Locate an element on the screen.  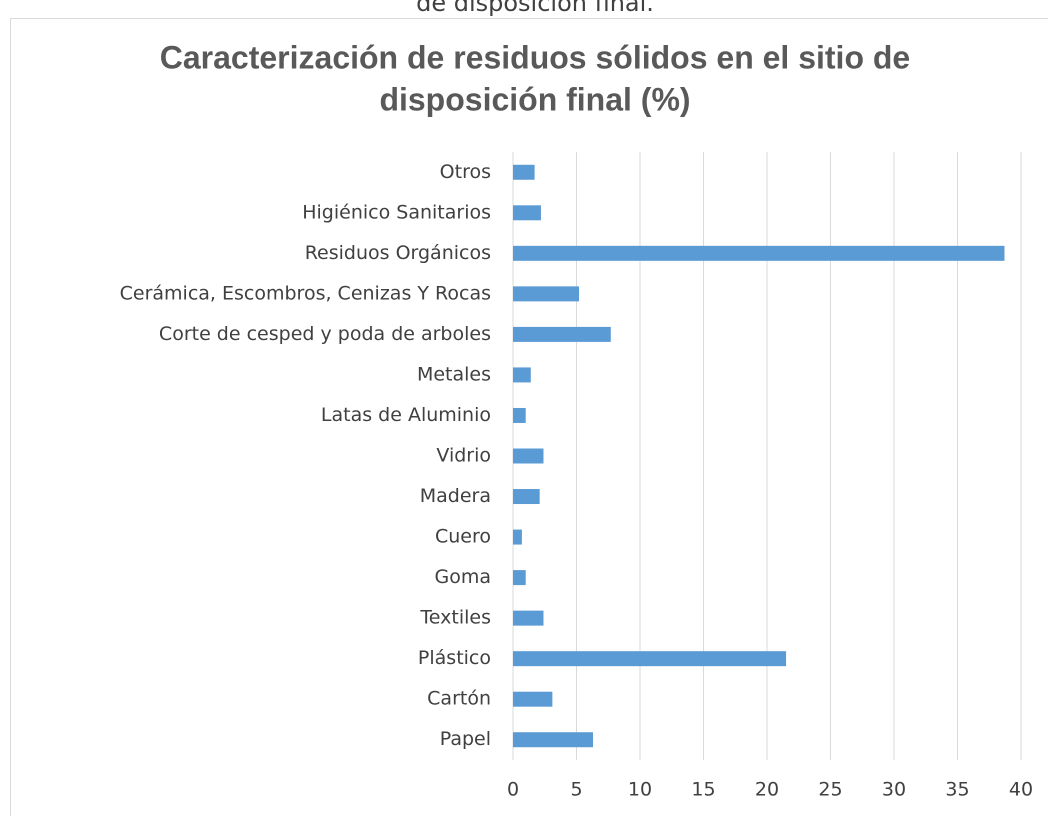
y-tick-label: Vidrio is located at coordinates (463, 456).